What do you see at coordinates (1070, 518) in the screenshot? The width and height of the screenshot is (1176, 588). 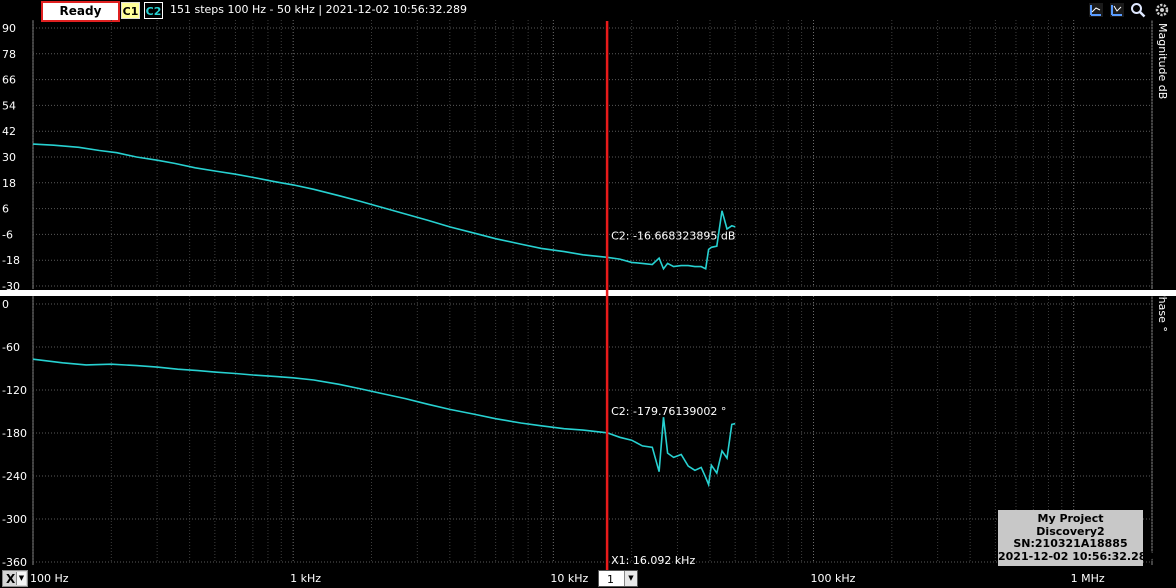 I see `watermark-project: My Project` at bounding box center [1070, 518].